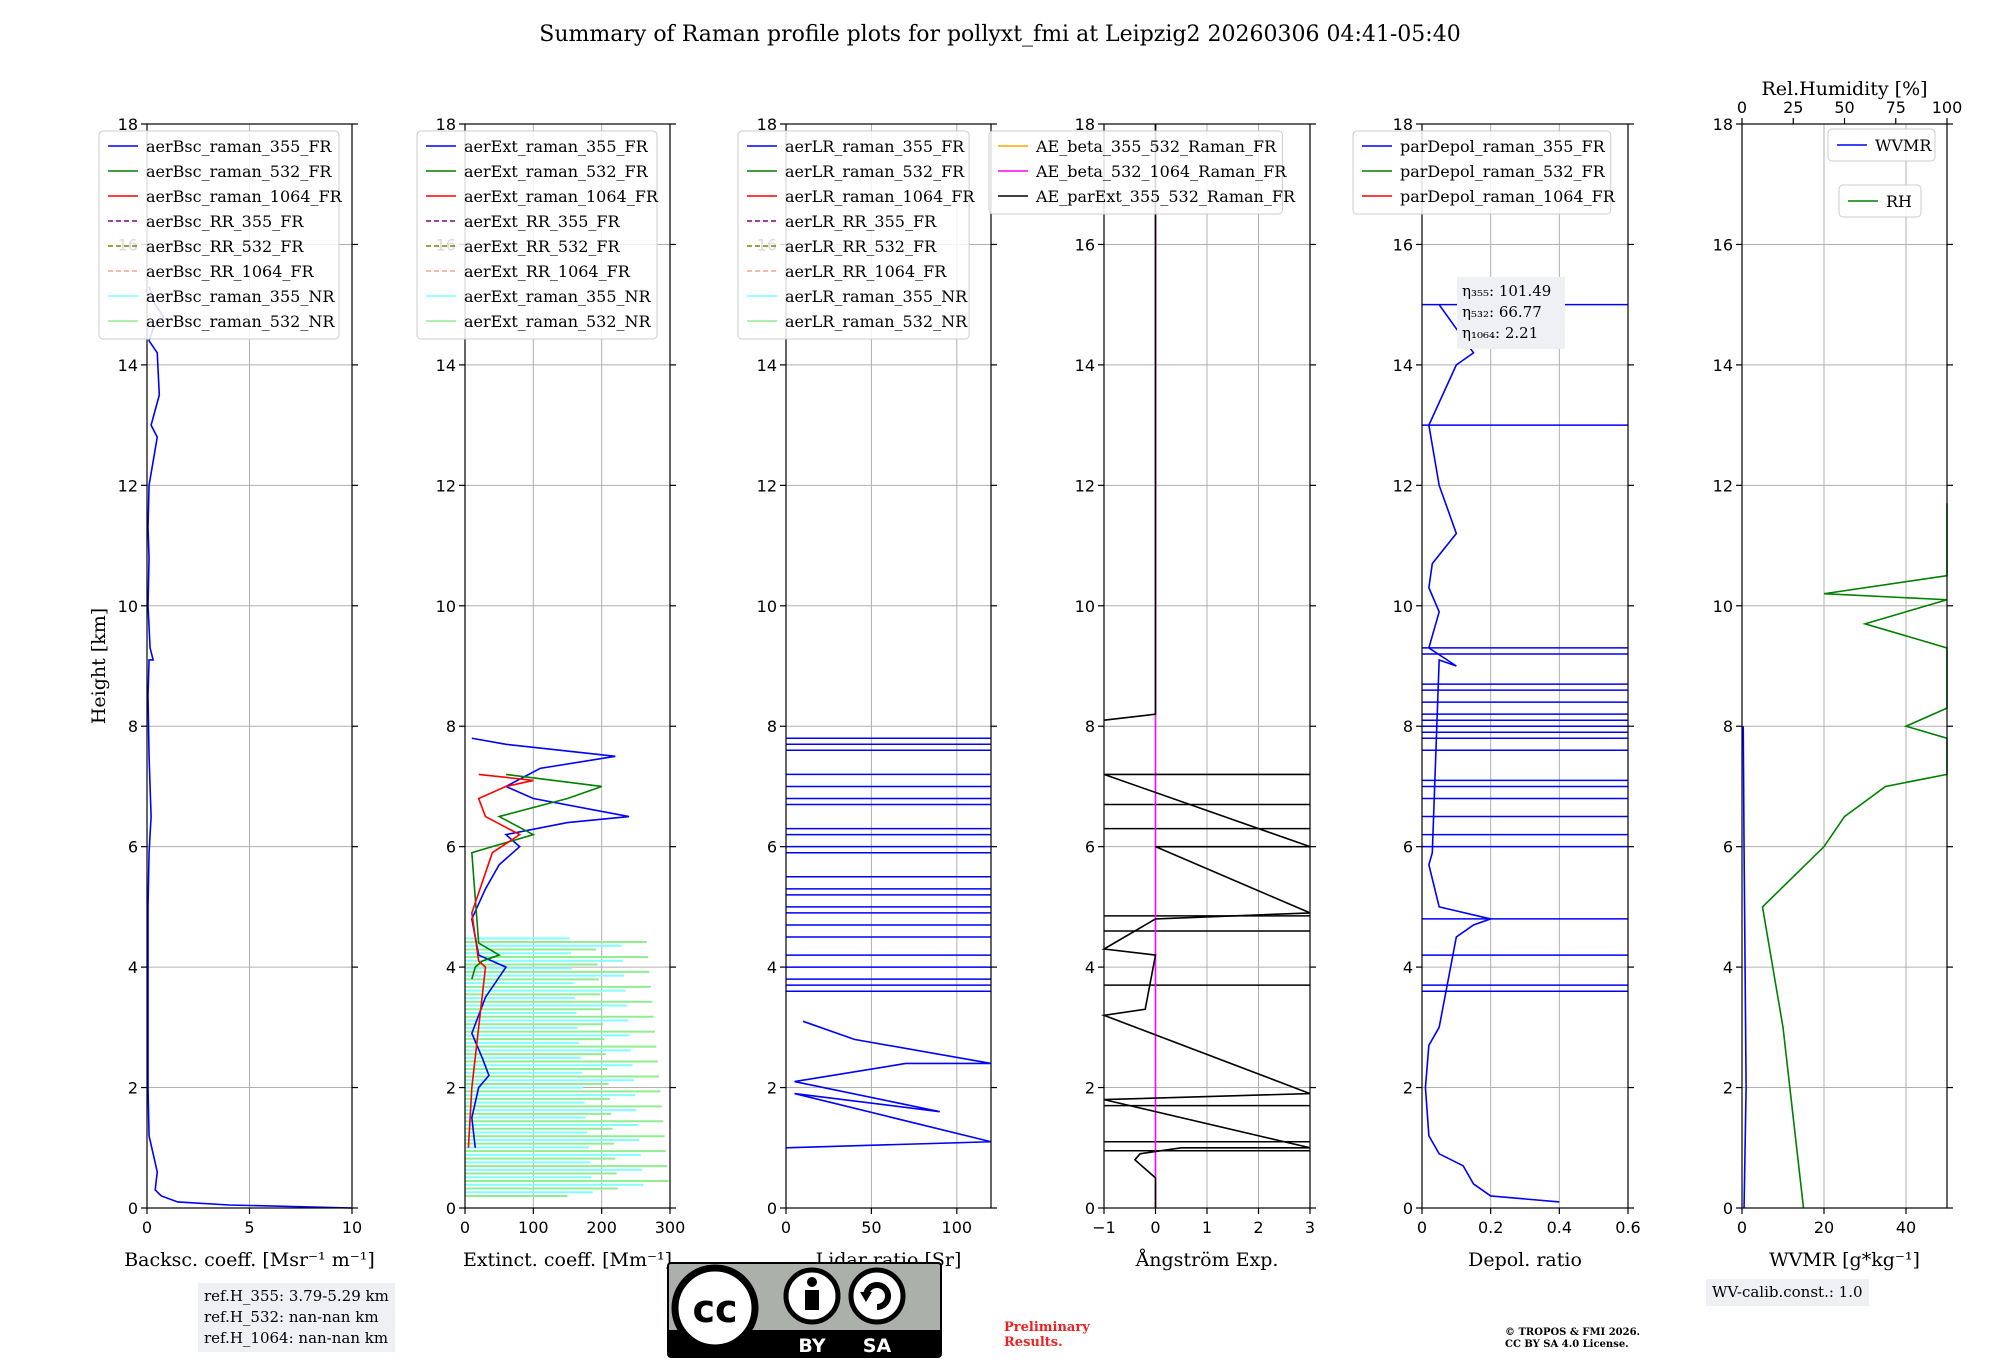  Describe the element at coordinates (861, 221) in the screenshot. I see `panel-lr-legend-label-3: aerLR_RR_355_FR` at that location.